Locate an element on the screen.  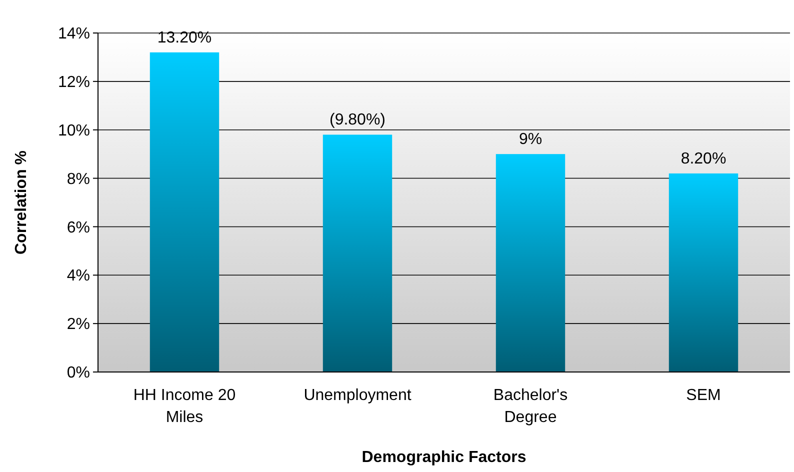
data-label: 8.20% is located at coordinates (703, 159).